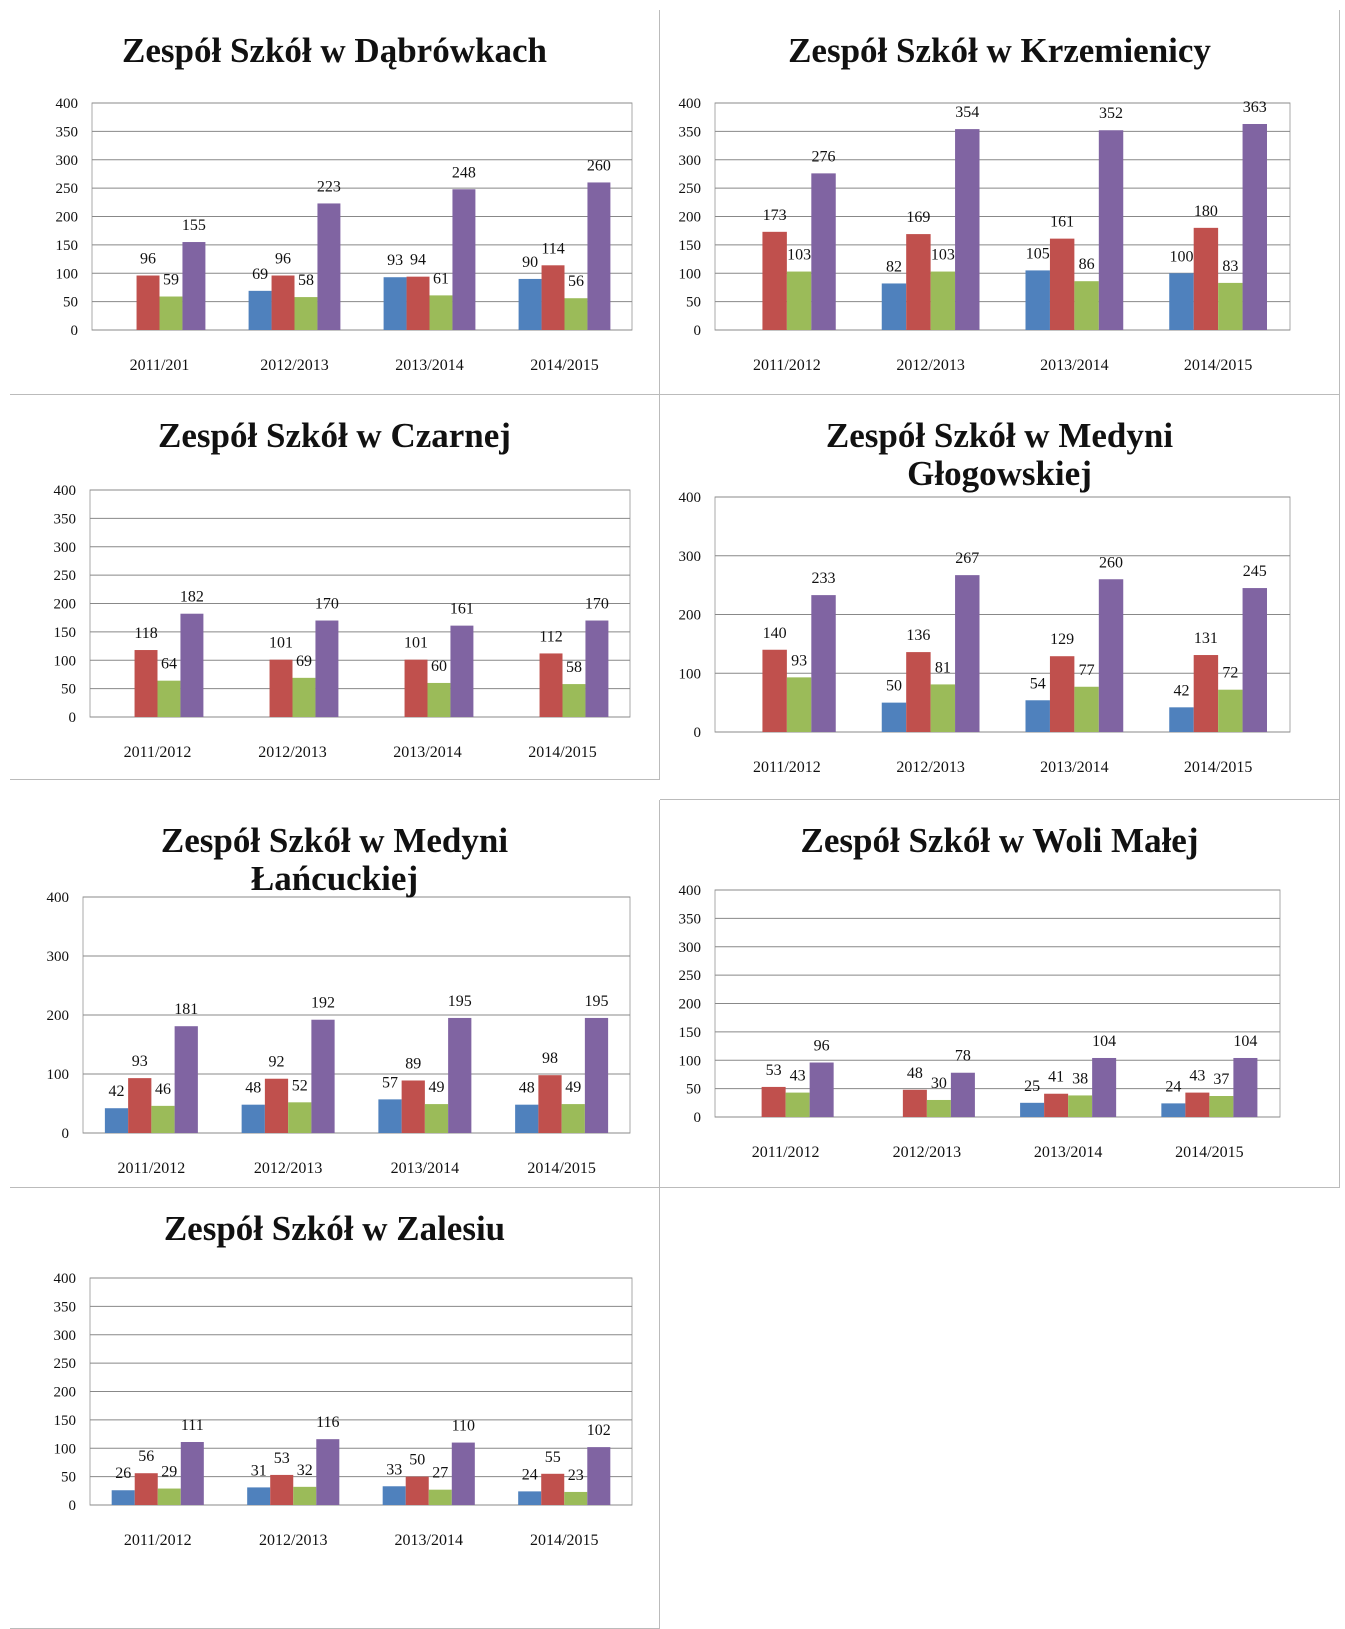 The height and width of the screenshot is (1629, 1345). Describe the element at coordinates (277, 1062) in the screenshot. I see `data-label: 92` at that location.